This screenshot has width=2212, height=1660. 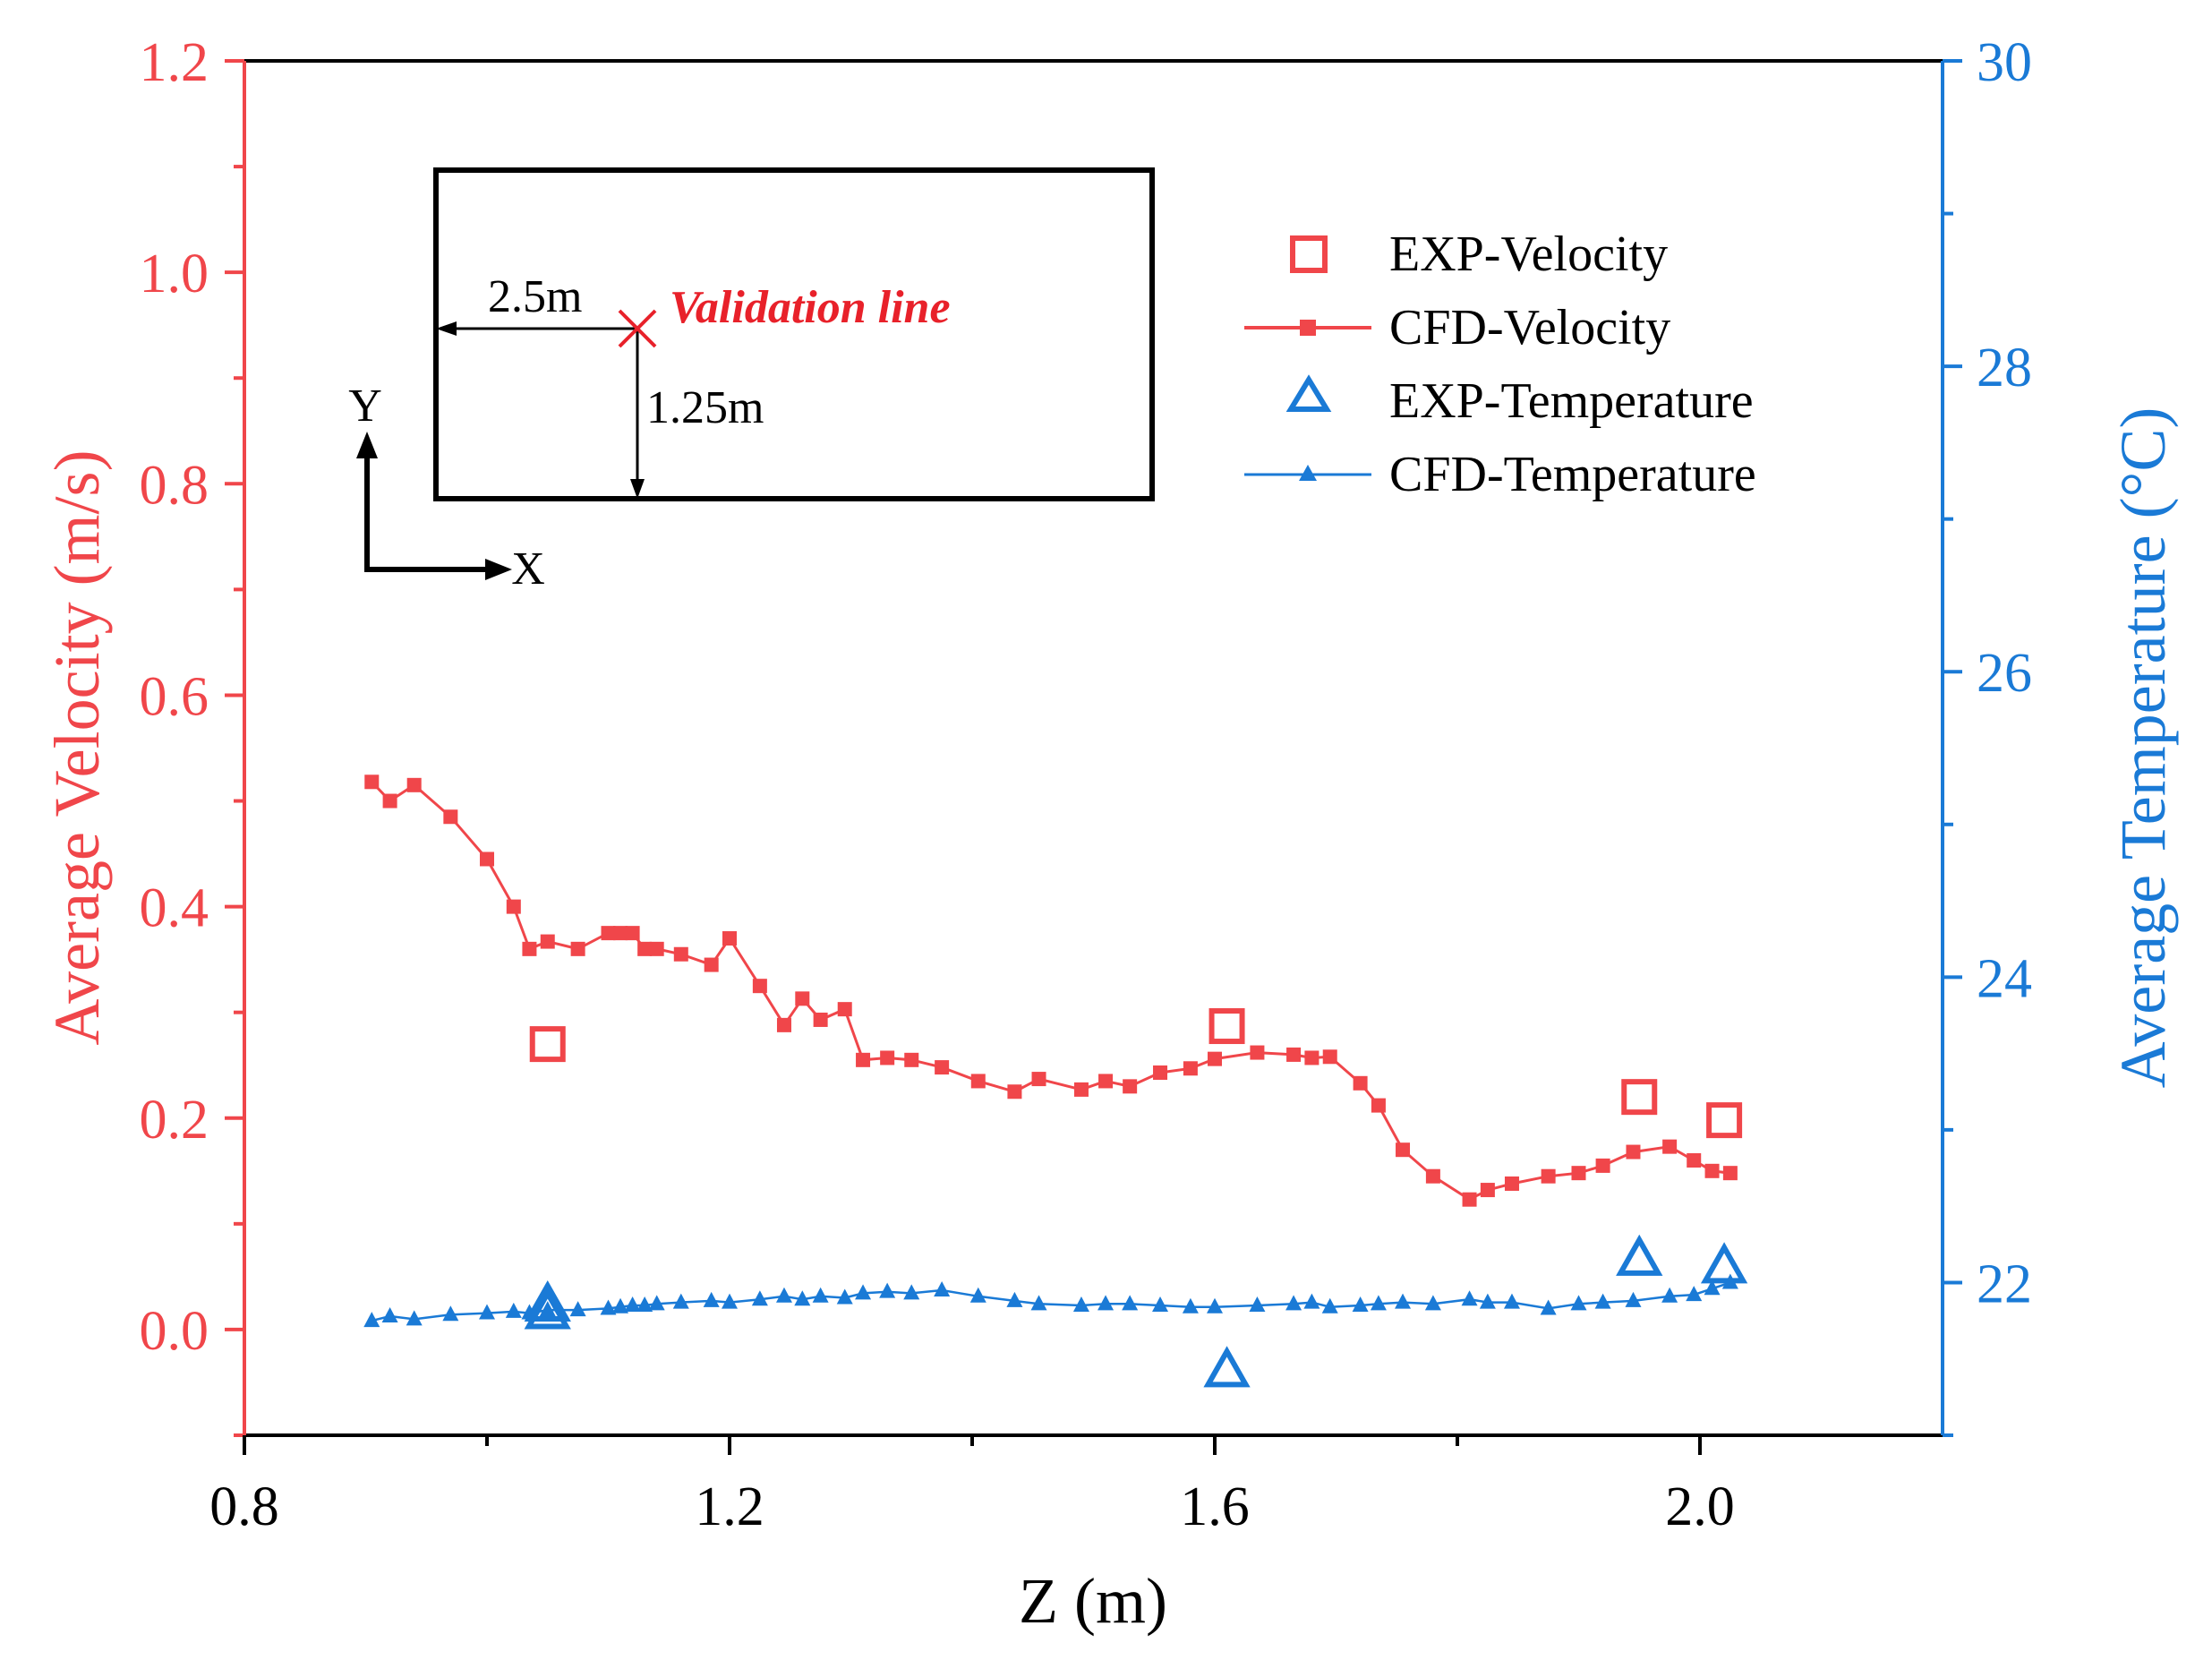 I want to click on right-tick-label: 22, so click(x=2004, y=1284).